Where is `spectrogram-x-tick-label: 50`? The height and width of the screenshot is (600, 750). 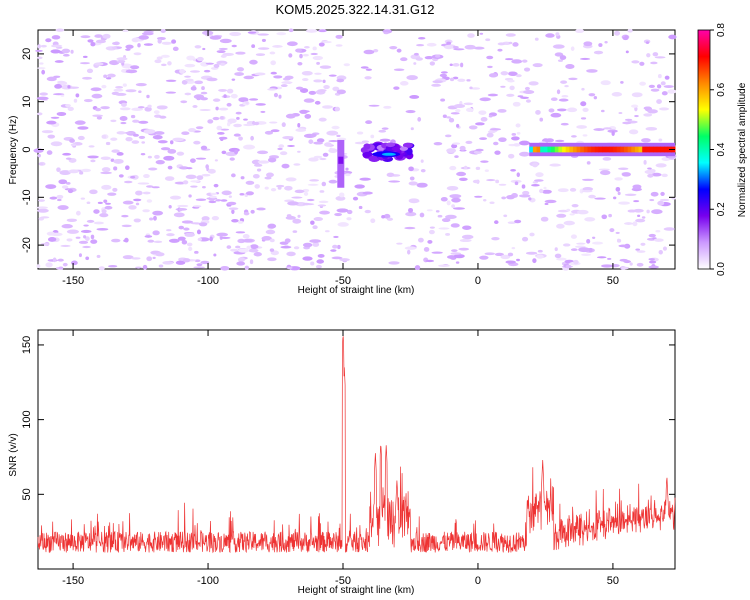 spectrogram-x-tick-label: 50 is located at coordinates (613, 281).